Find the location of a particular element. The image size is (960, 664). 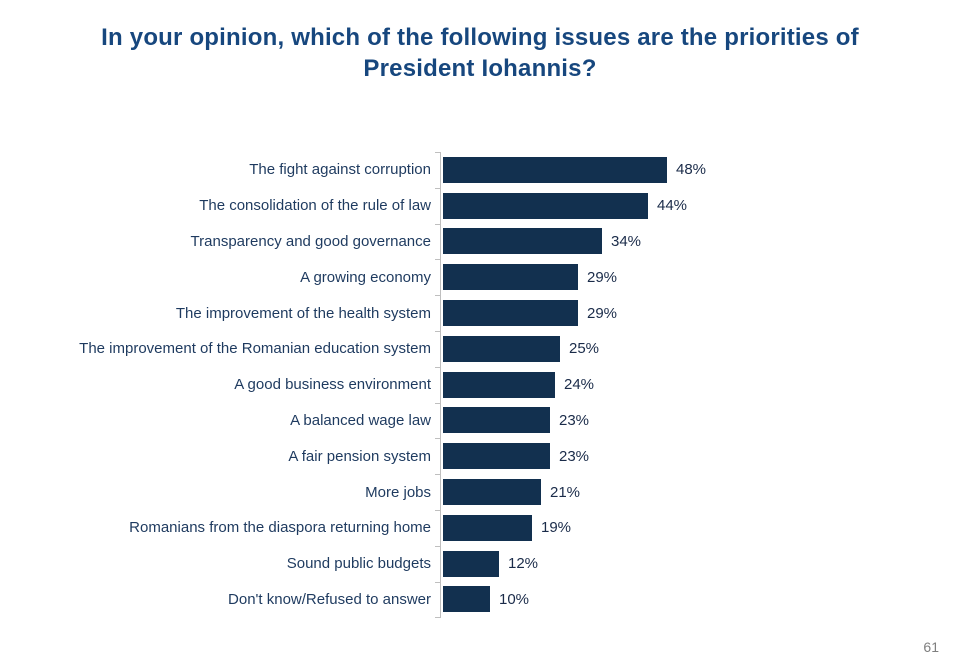

bar-row: Transparency and good governance 34% is located at coordinates (480, 242).